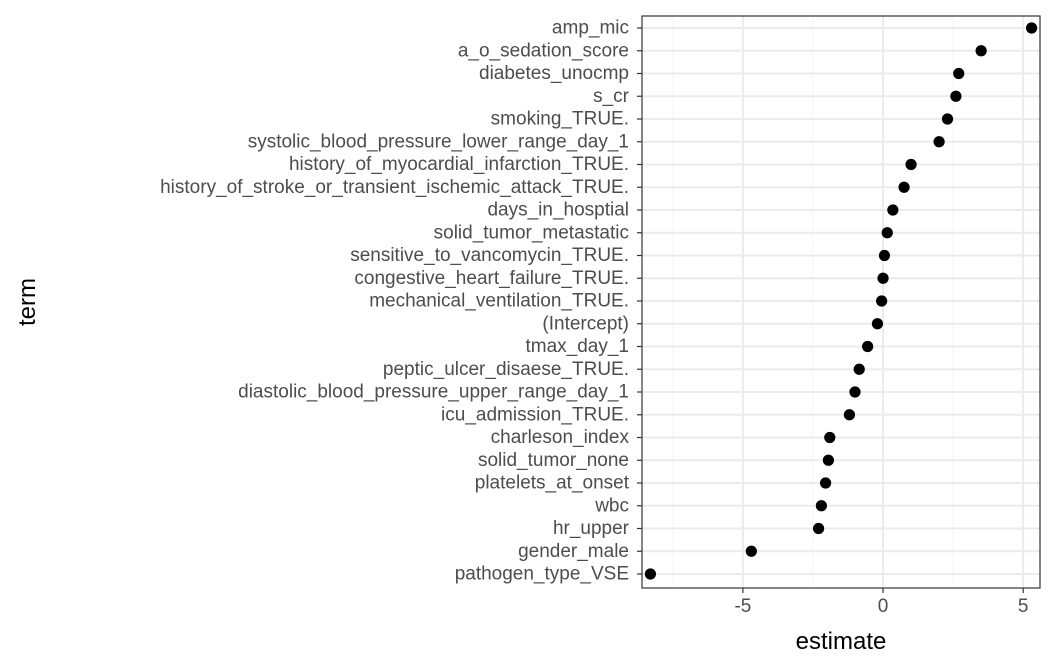 The image size is (1056, 672). What do you see at coordinates (590, 28) in the screenshot?
I see `y-tick-label: amp_mic` at bounding box center [590, 28].